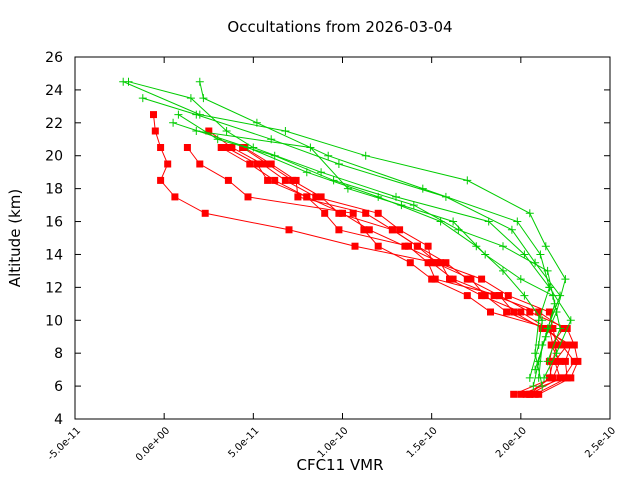 The width and height of the screenshot is (640, 480). What do you see at coordinates (600, 442) in the screenshot?
I see `x-tick-label: 2.5e-10` at bounding box center [600, 442].